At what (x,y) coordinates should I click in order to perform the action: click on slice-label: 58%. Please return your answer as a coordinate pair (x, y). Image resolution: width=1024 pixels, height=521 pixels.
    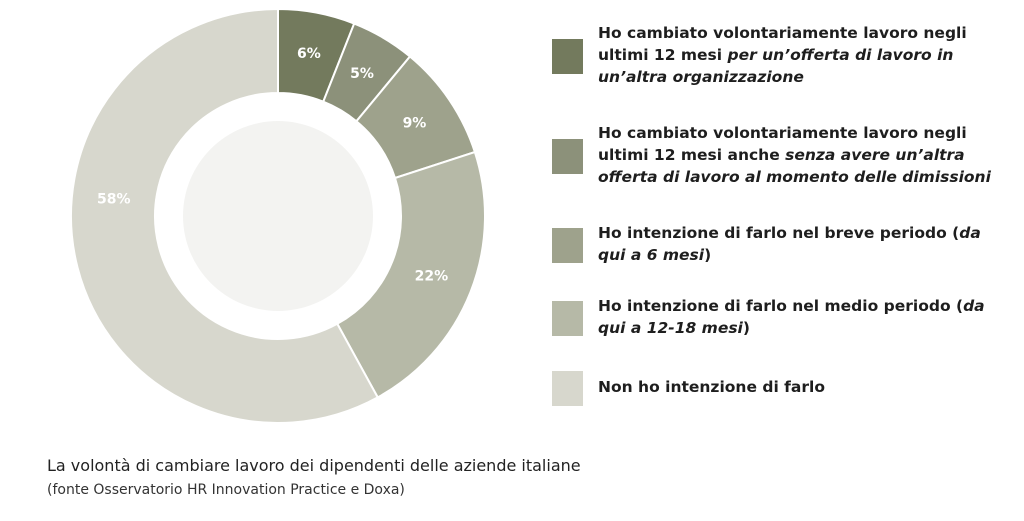
    Looking at the image, I should click on (114, 200).